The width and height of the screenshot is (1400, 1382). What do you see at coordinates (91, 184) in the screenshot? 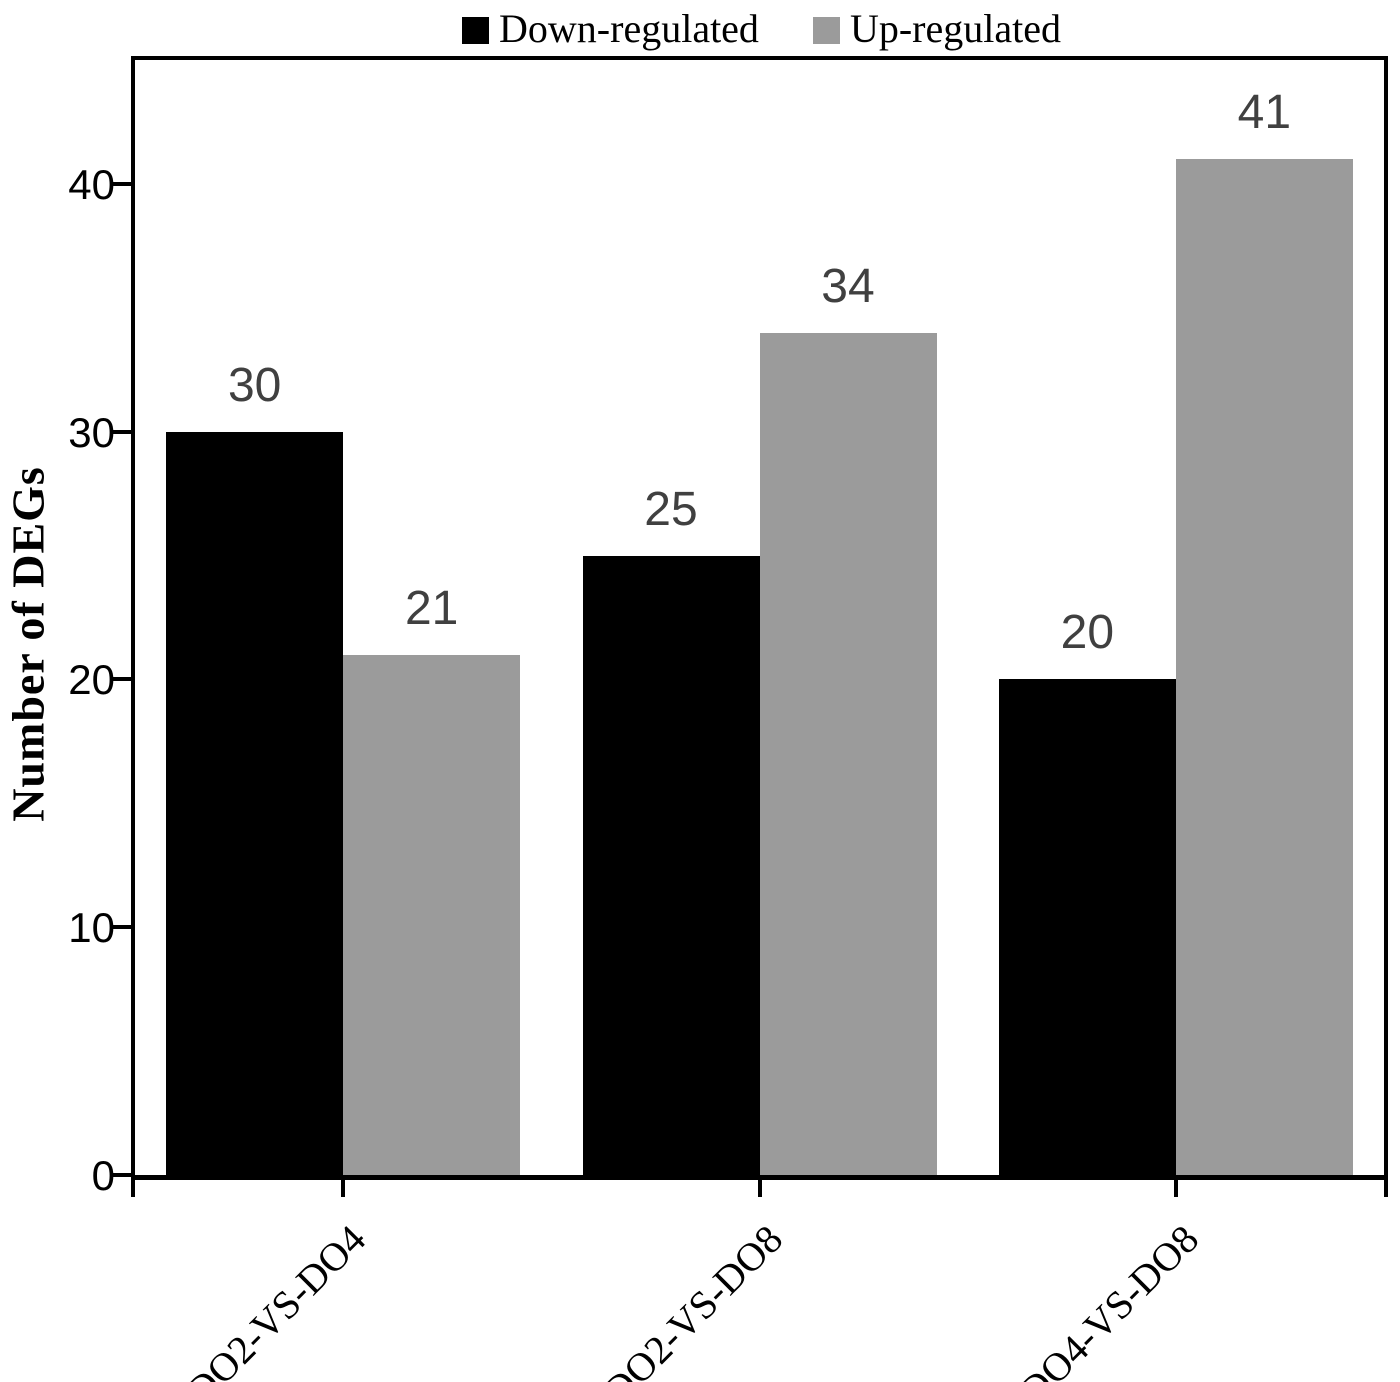
I see `y-axis-tick-label: 40` at bounding box center [91, 184].